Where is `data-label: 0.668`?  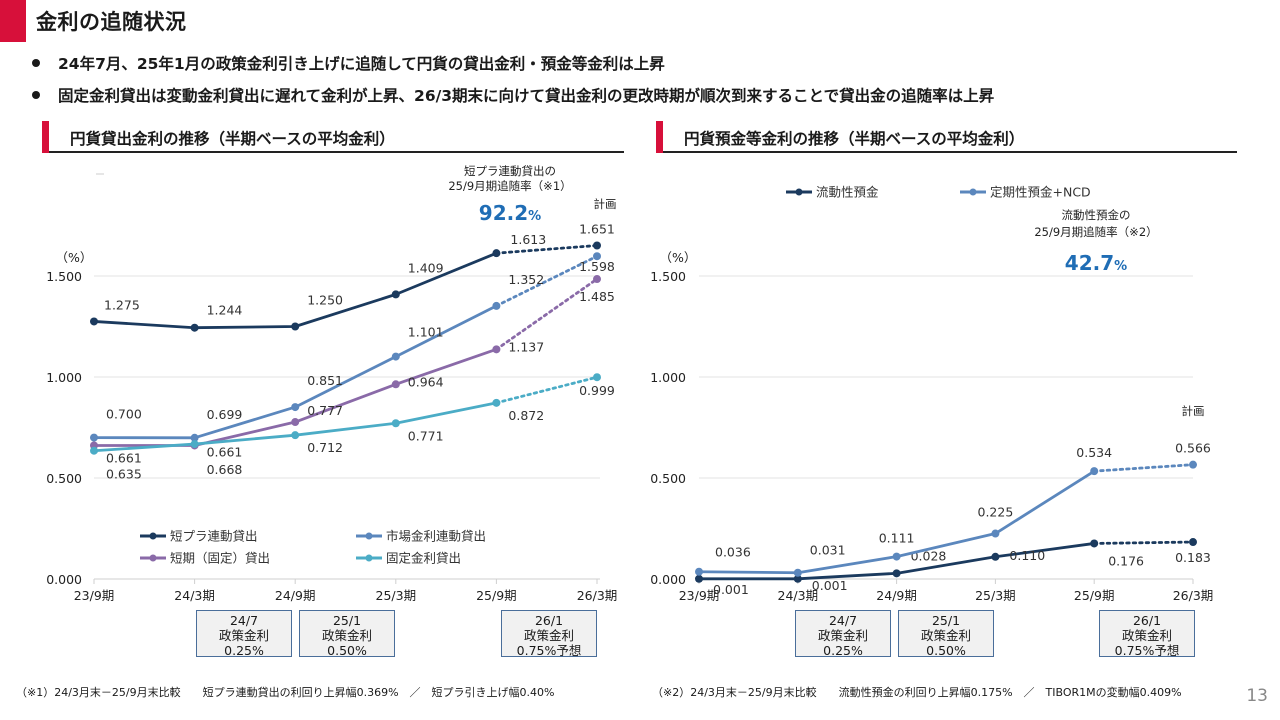 data-label: 0.668 is located at coordinates (225, 469).